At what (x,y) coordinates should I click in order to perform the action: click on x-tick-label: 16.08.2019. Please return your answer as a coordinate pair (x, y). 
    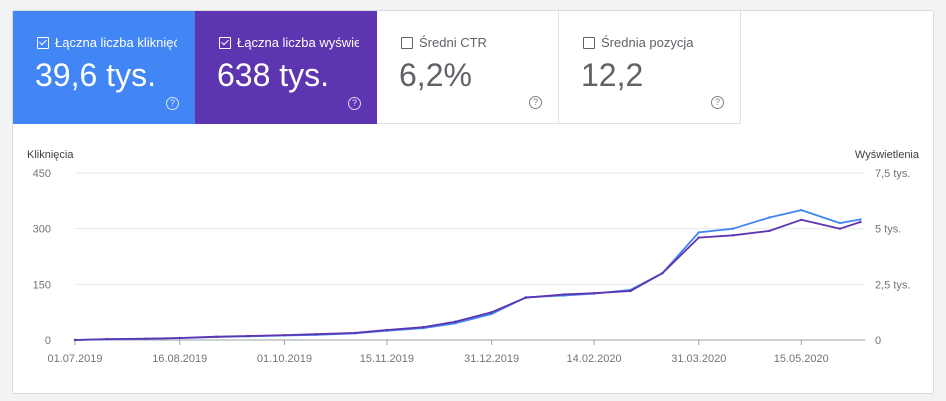
    Looking at the image, I should click on (179, 359).